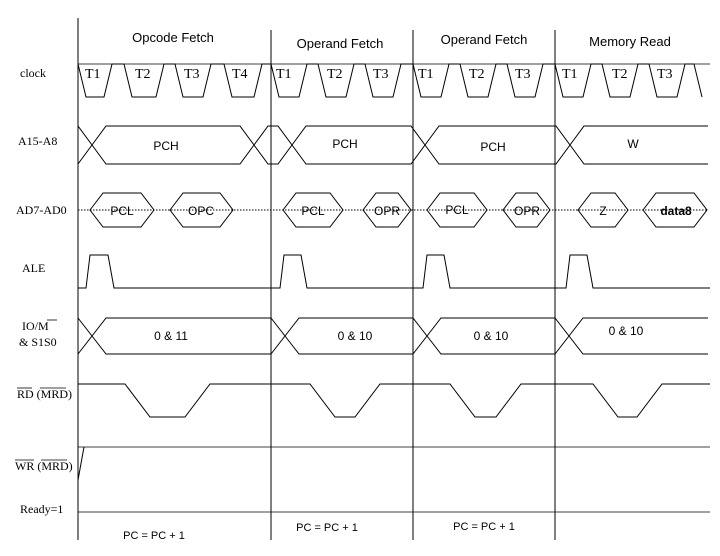  Describe the element at coordinates (41, 210) in the screenshot. I see `ad7-ad0-label: AD7-AD0` at that location.